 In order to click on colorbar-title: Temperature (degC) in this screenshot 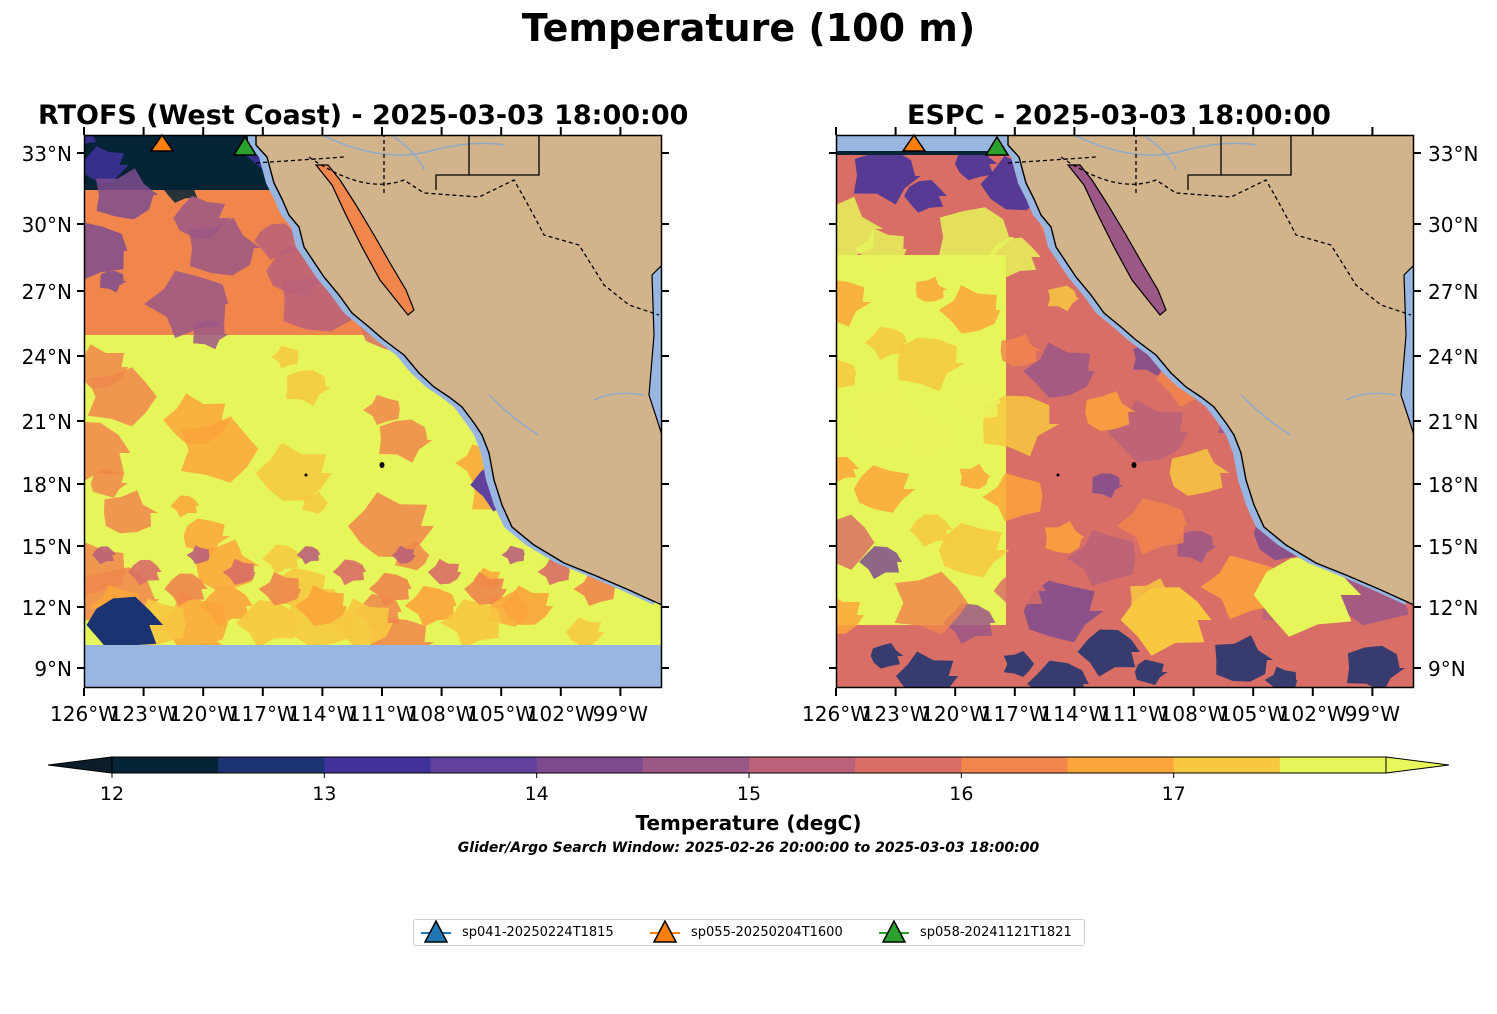, I will do `click(748, 823)`.